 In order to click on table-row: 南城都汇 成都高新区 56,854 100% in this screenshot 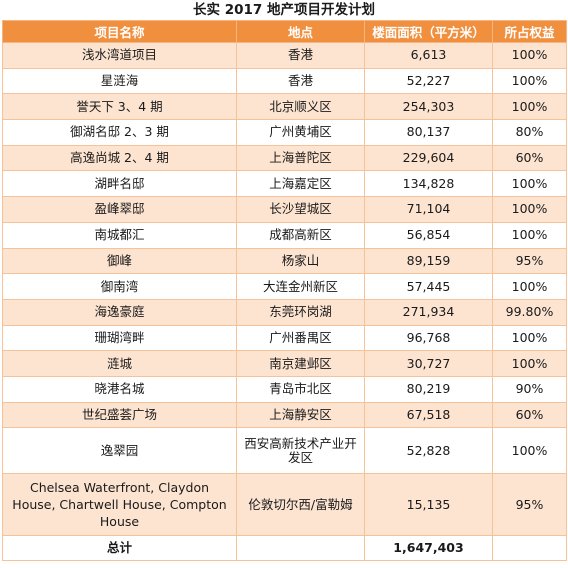, I will do `click(284, 235)`.